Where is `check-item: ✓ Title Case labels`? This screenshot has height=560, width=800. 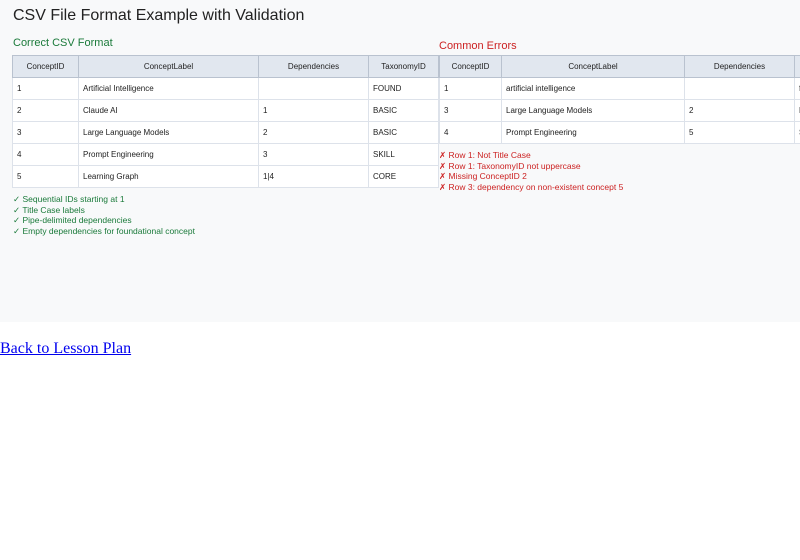 check-item: ✓ Title Case labels is located at coordinates (49, 209).